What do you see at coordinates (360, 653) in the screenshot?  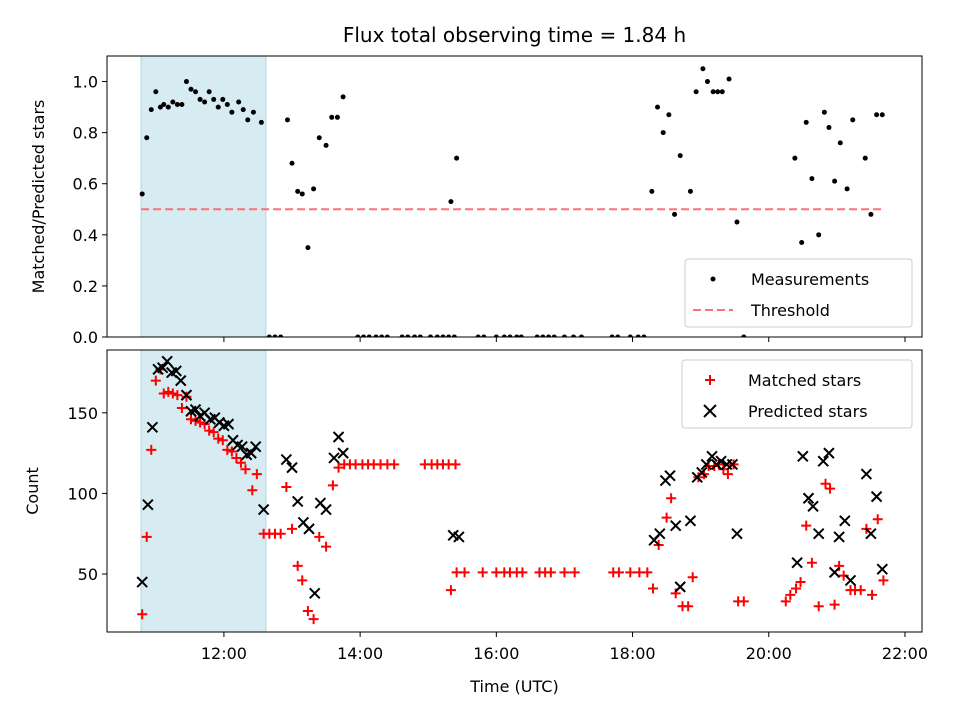 I see `x-tick-label: 14:00` at bounding box center [360, 653].